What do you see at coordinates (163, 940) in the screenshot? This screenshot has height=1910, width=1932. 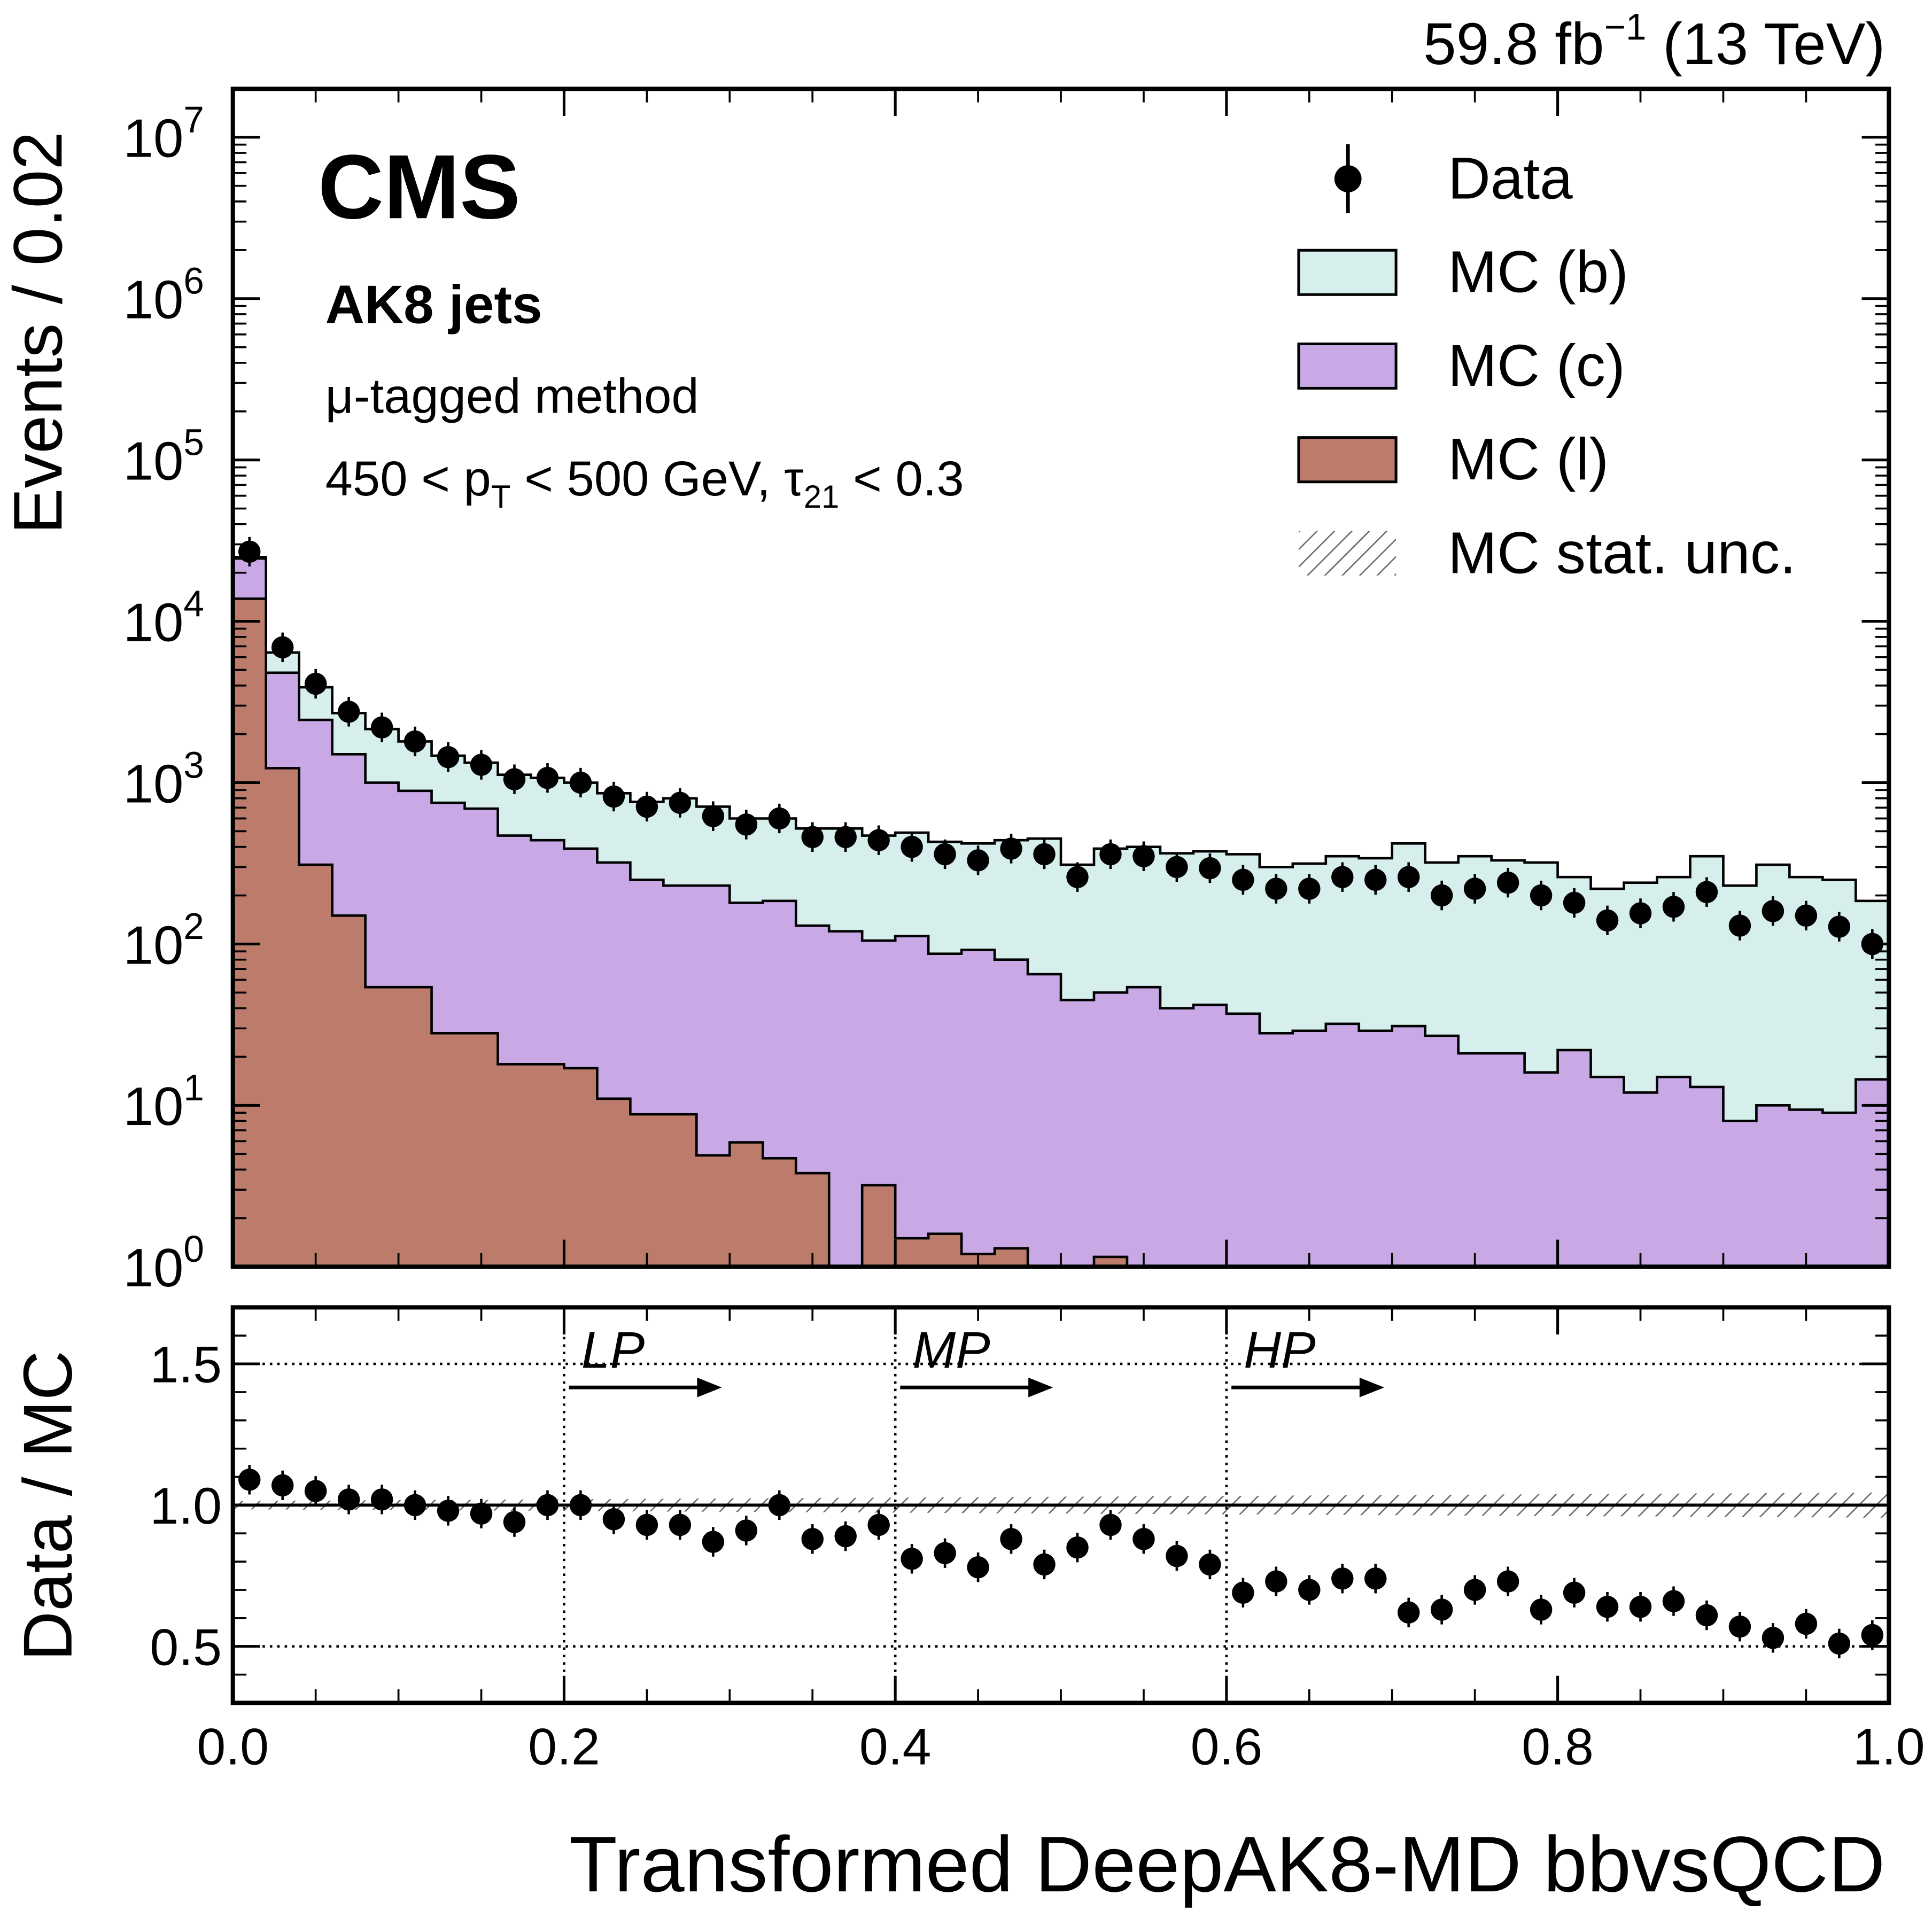 I see `y-tick-label: 10²` at bounding box center [163, 940].